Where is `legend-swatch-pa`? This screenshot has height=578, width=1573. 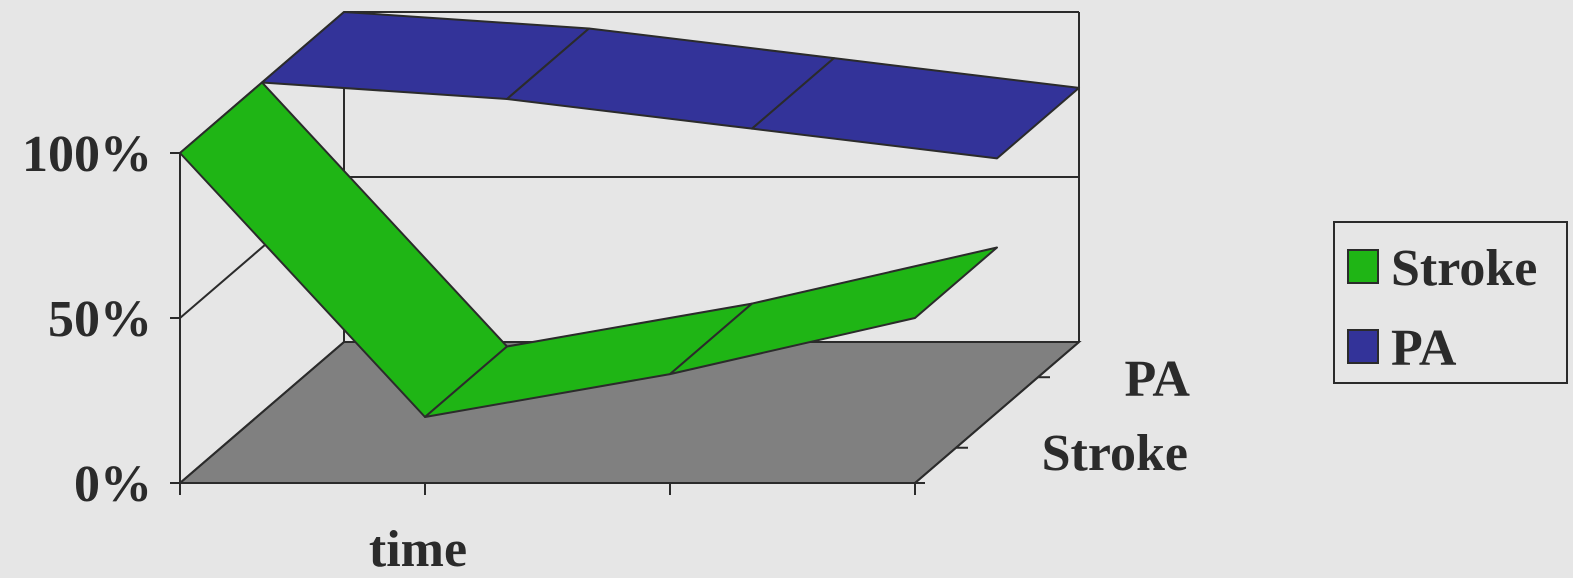
legend-swatch-pa is located at coordinates (1363, 346).